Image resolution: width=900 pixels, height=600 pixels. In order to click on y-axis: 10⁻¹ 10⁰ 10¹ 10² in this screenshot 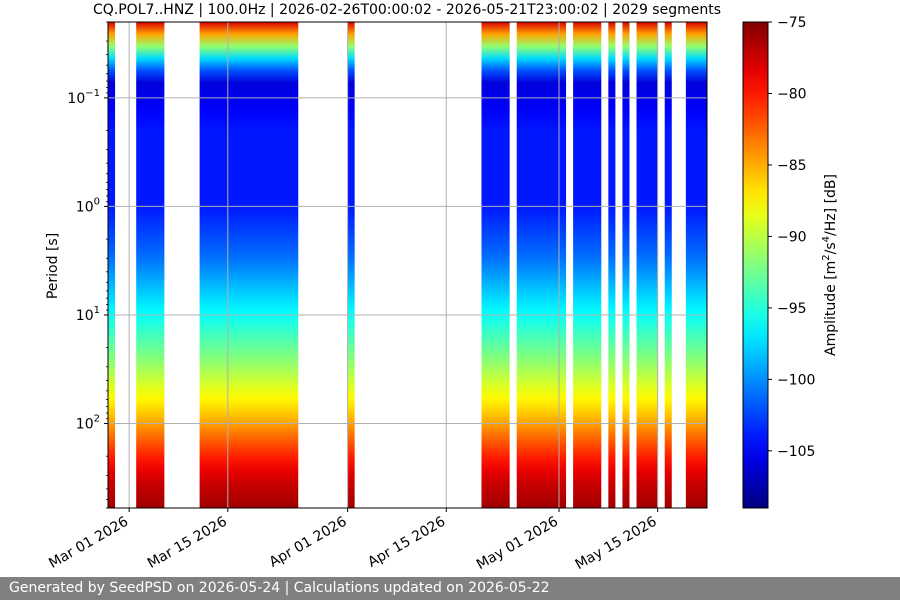, I will do `click(87, 265)`.